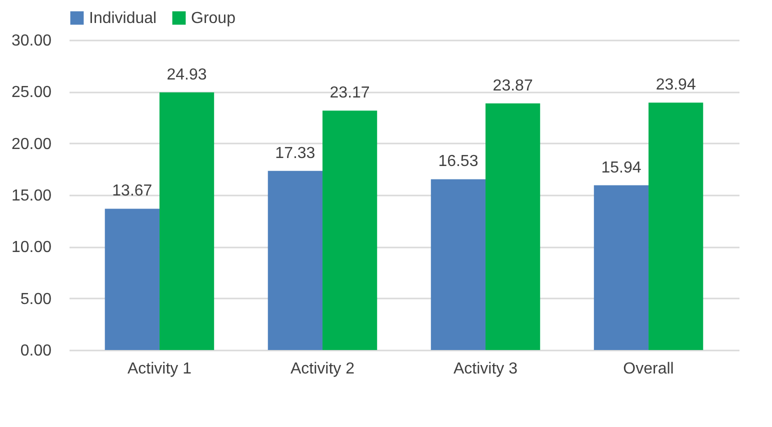 The image size is (772, 427). Describe the element at coordinates (458, 161) in the screenshot. I see `data-label: 16.53` at that location.